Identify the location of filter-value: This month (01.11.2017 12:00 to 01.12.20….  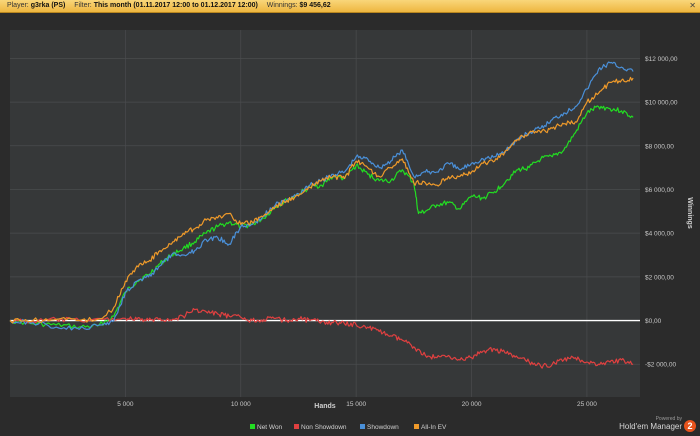
(175, 5).